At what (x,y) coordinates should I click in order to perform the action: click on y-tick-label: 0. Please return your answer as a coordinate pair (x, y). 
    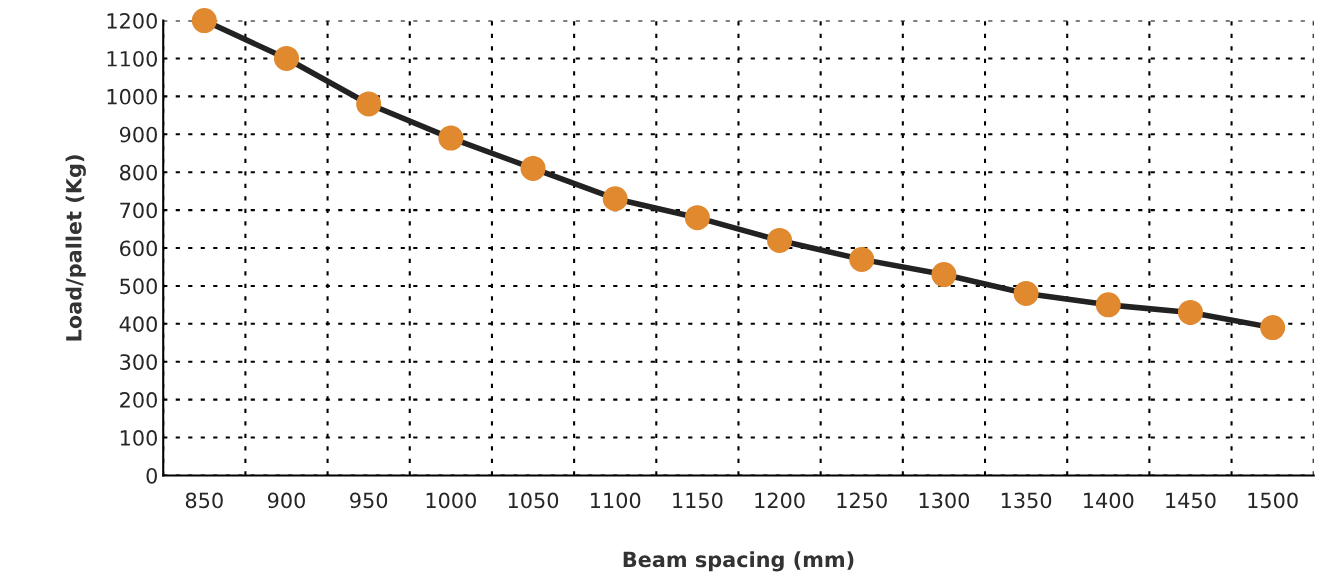
    Looking at the image, I should click on (151, 475).